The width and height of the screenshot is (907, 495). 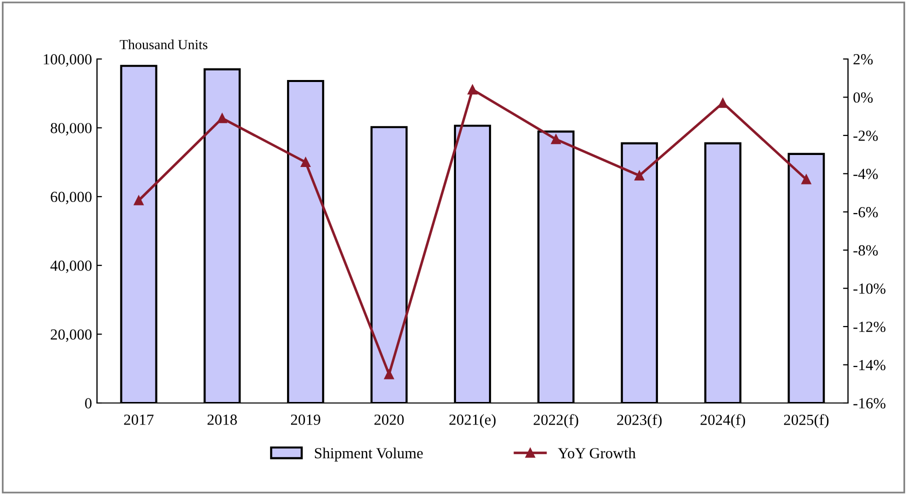 What do you see at coordinates (869, 403) in the screenshot?
I see `y2-tick-label: -16%` at bounding box center [869, 403].